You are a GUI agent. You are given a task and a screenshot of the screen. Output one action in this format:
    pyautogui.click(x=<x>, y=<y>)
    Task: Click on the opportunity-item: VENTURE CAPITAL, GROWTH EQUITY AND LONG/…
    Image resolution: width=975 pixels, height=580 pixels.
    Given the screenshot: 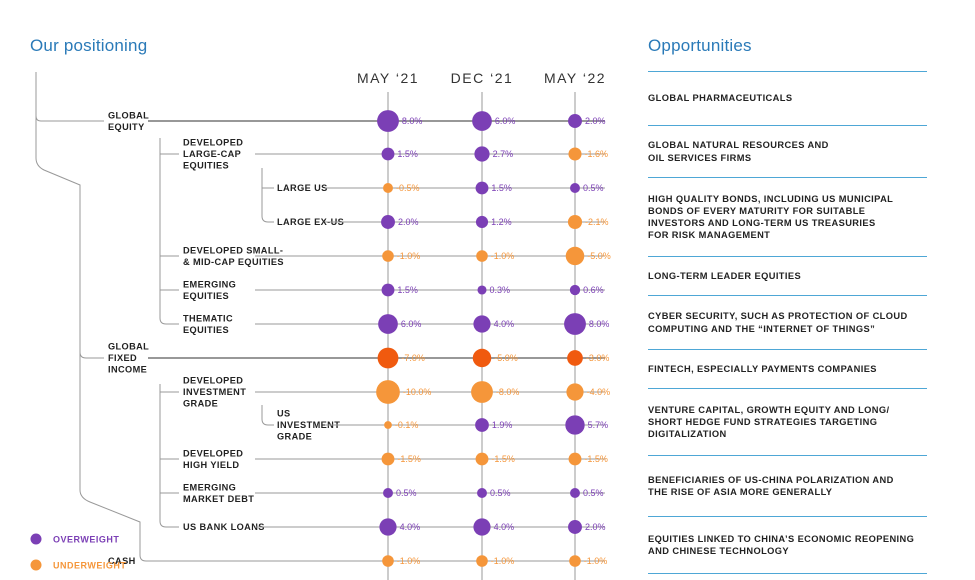 What is the action you would take?
    pyautogui.click(x=787, y=422)
    